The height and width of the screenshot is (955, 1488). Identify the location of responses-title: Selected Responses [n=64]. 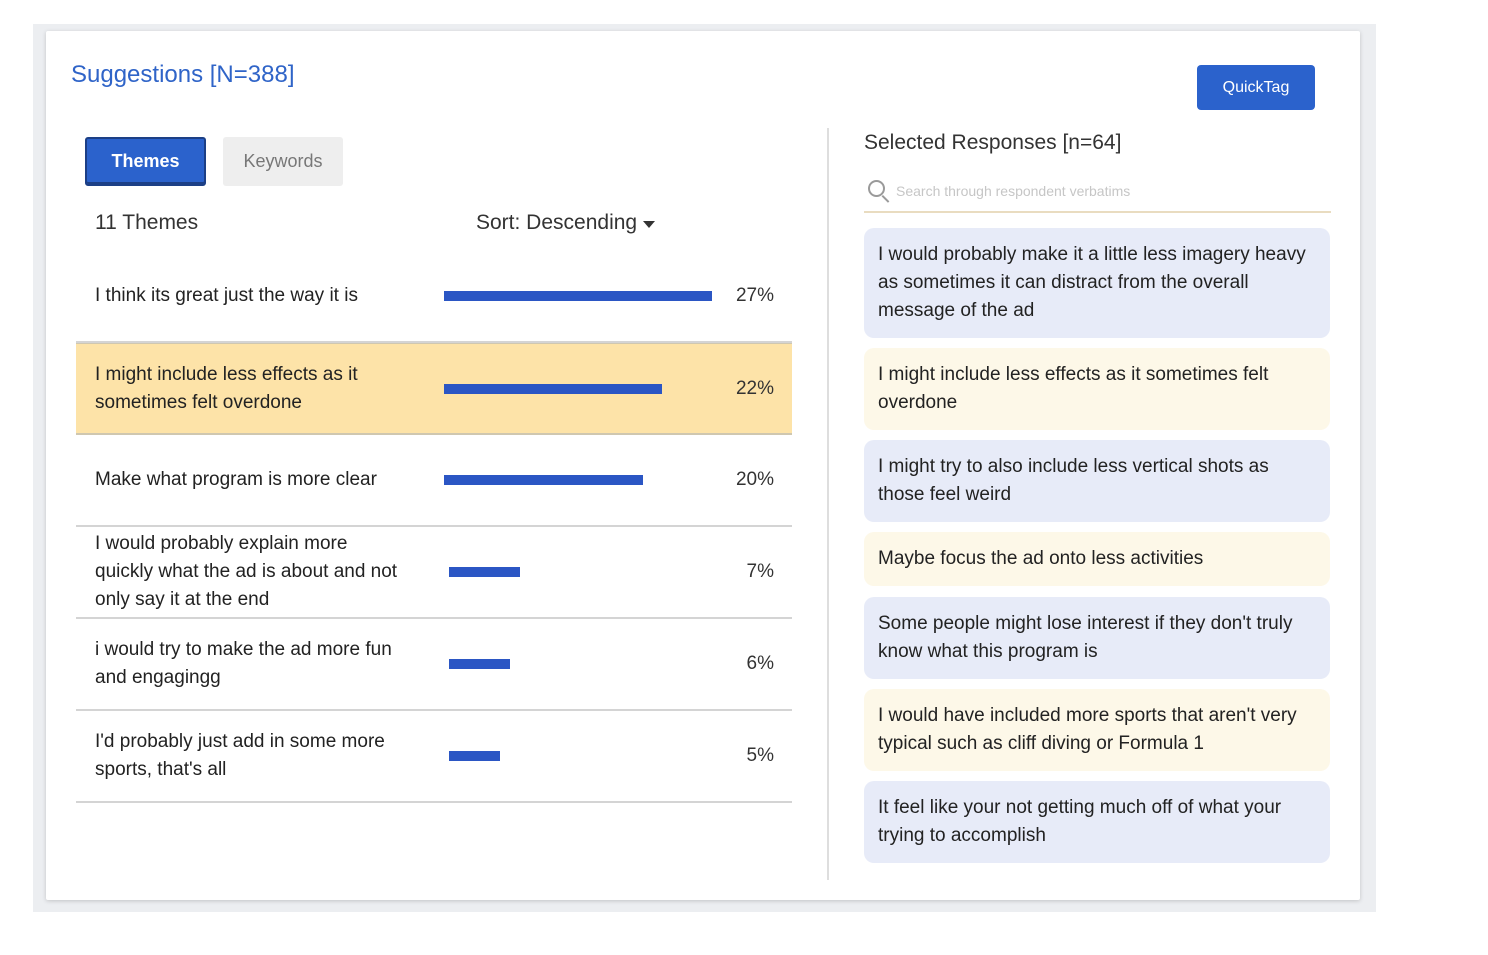
(993, 142).